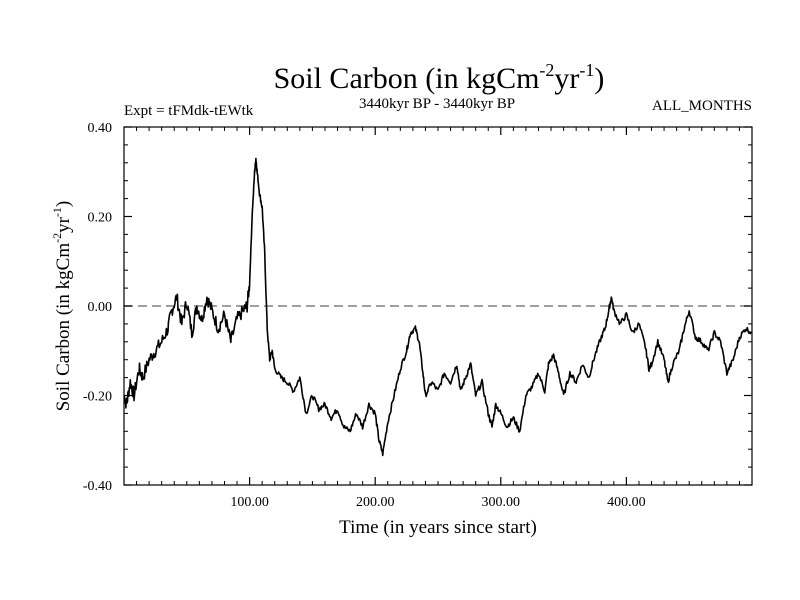 Image resolution: width=800 pixels, height=600 pixels. I want to click on x-tick-label: 300.00, so click(501, 502).